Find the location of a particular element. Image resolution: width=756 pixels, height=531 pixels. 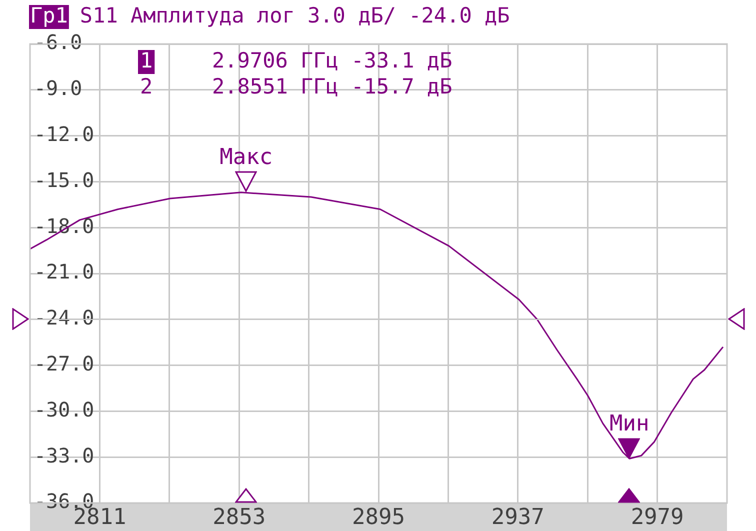

y-tick-label: -9.0 is located at coordinates (58, 88).